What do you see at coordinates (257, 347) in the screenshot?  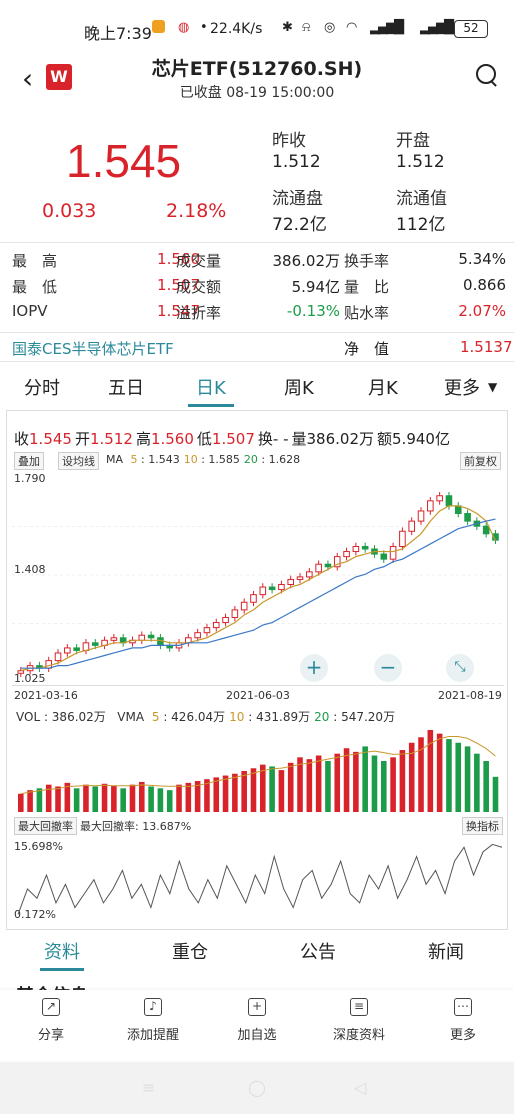 I see `index-row: 国泰CES半导体芯片ETF 净 值 1.5137` at bounding box center [257, 347].